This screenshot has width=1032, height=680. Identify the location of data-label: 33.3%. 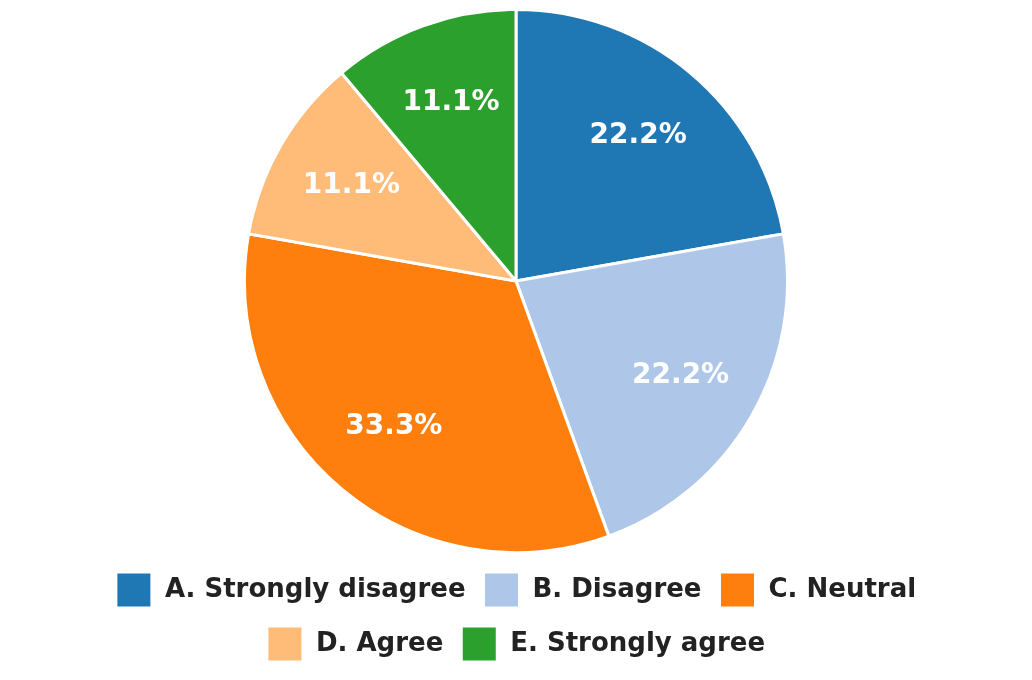
(394, 424).